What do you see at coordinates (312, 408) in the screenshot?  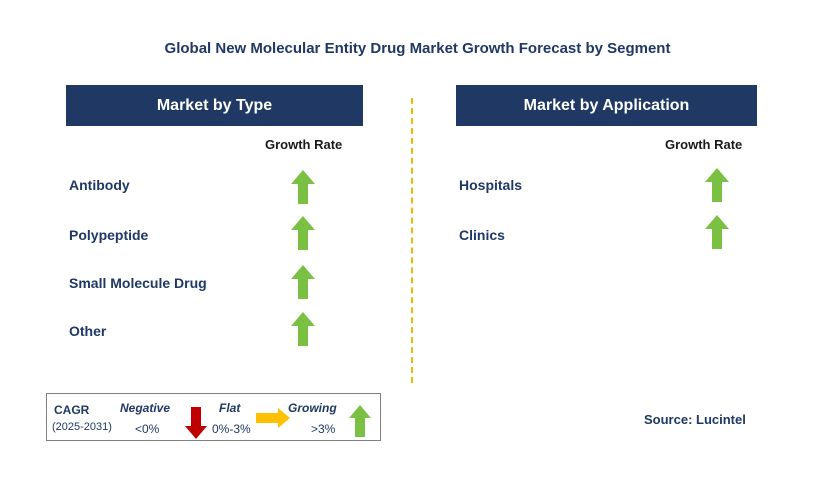 I see `legend-growing-label: Growing` at bounding box center [312, 408].